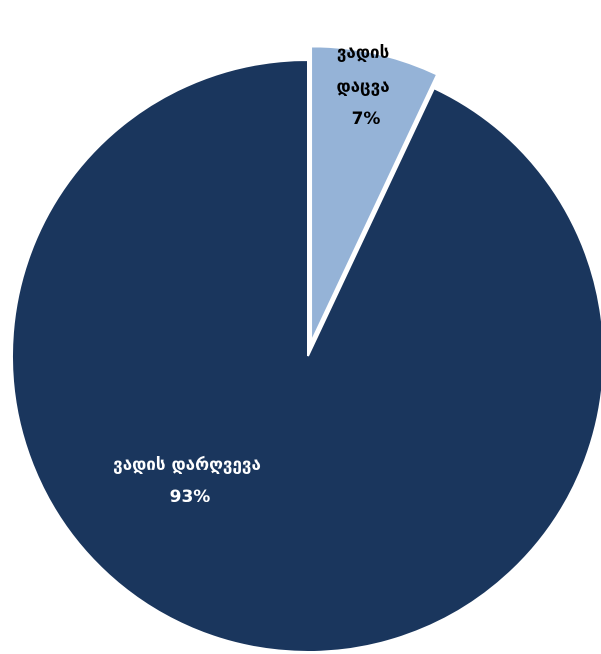 This screenshot has width=601, height=654. What do you see at coordinates (365, 86) in the screenshot?
I see `slice-label-vadis-datsva: ვადის დაცვა 7%` at bounding box center [365, 86].